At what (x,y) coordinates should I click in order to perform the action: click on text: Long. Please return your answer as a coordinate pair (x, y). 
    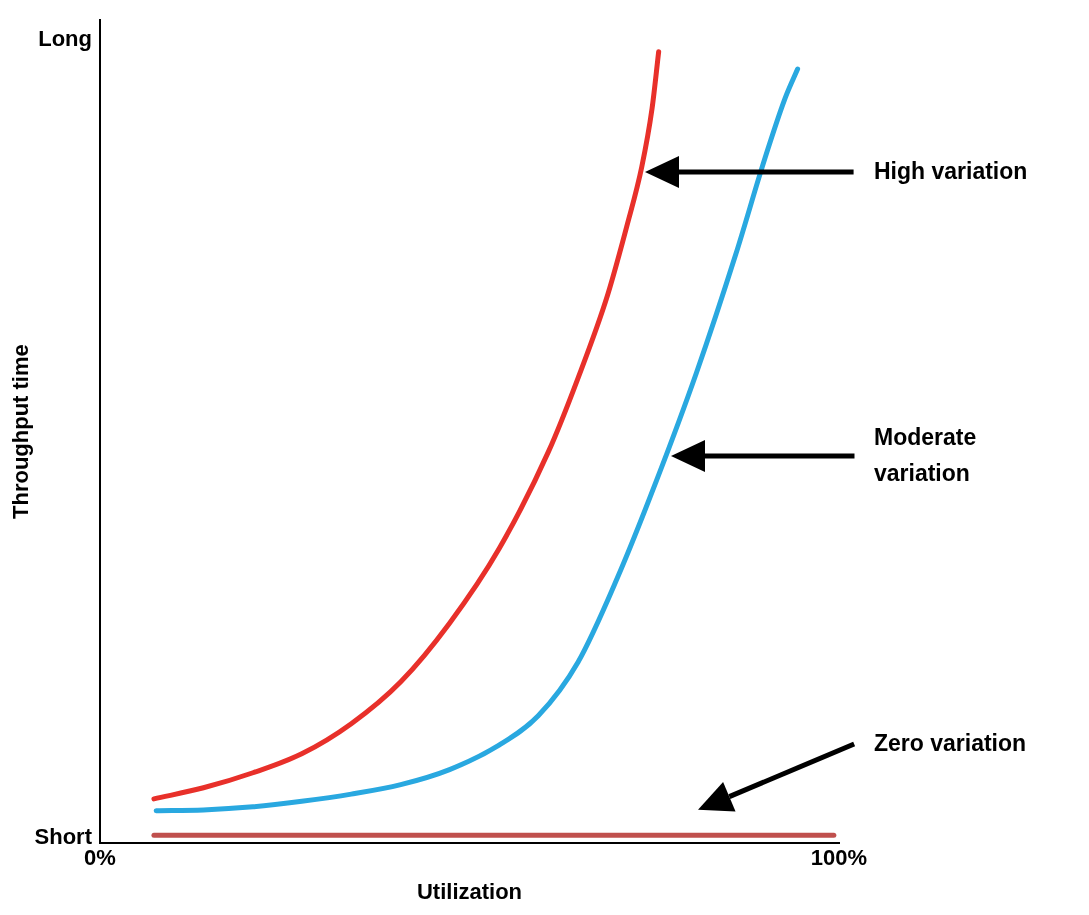
    Looking at the image, I should click on (65, 38).